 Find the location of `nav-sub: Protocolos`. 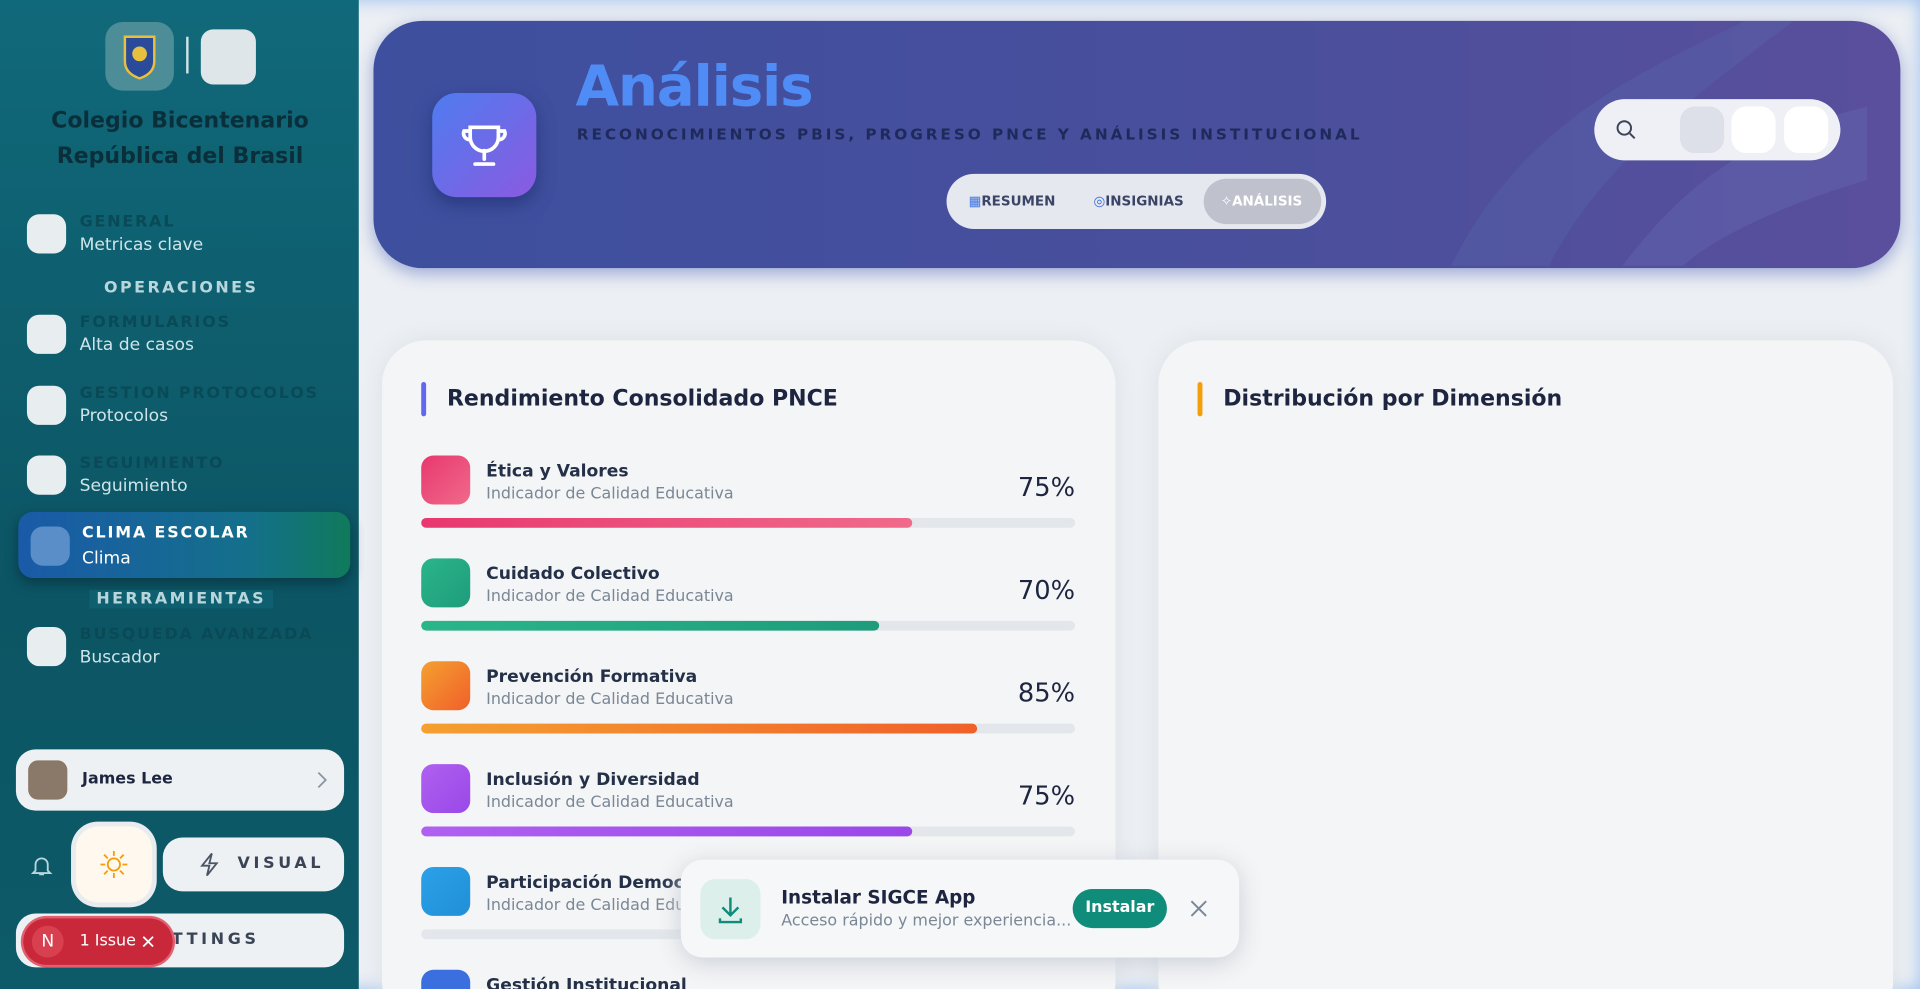

nav-sub: Protocolos is located at coordinates (124, 416).